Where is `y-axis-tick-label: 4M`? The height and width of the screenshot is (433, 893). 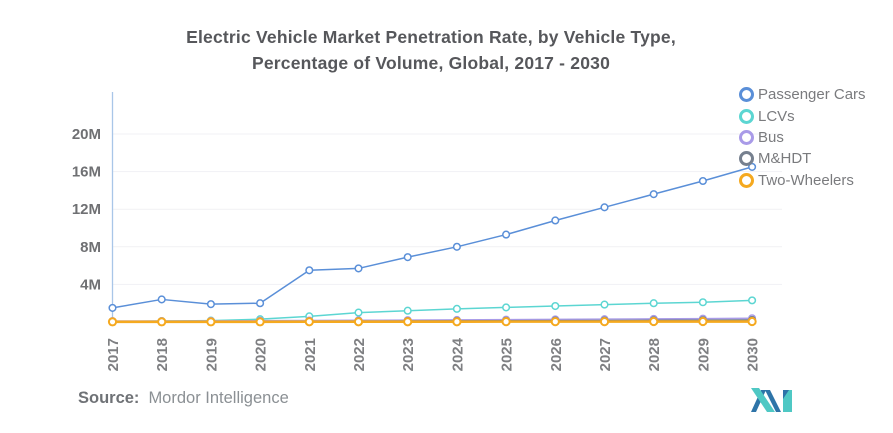 y-axis-tick-label: 4M is located at coordinates (90, 284).